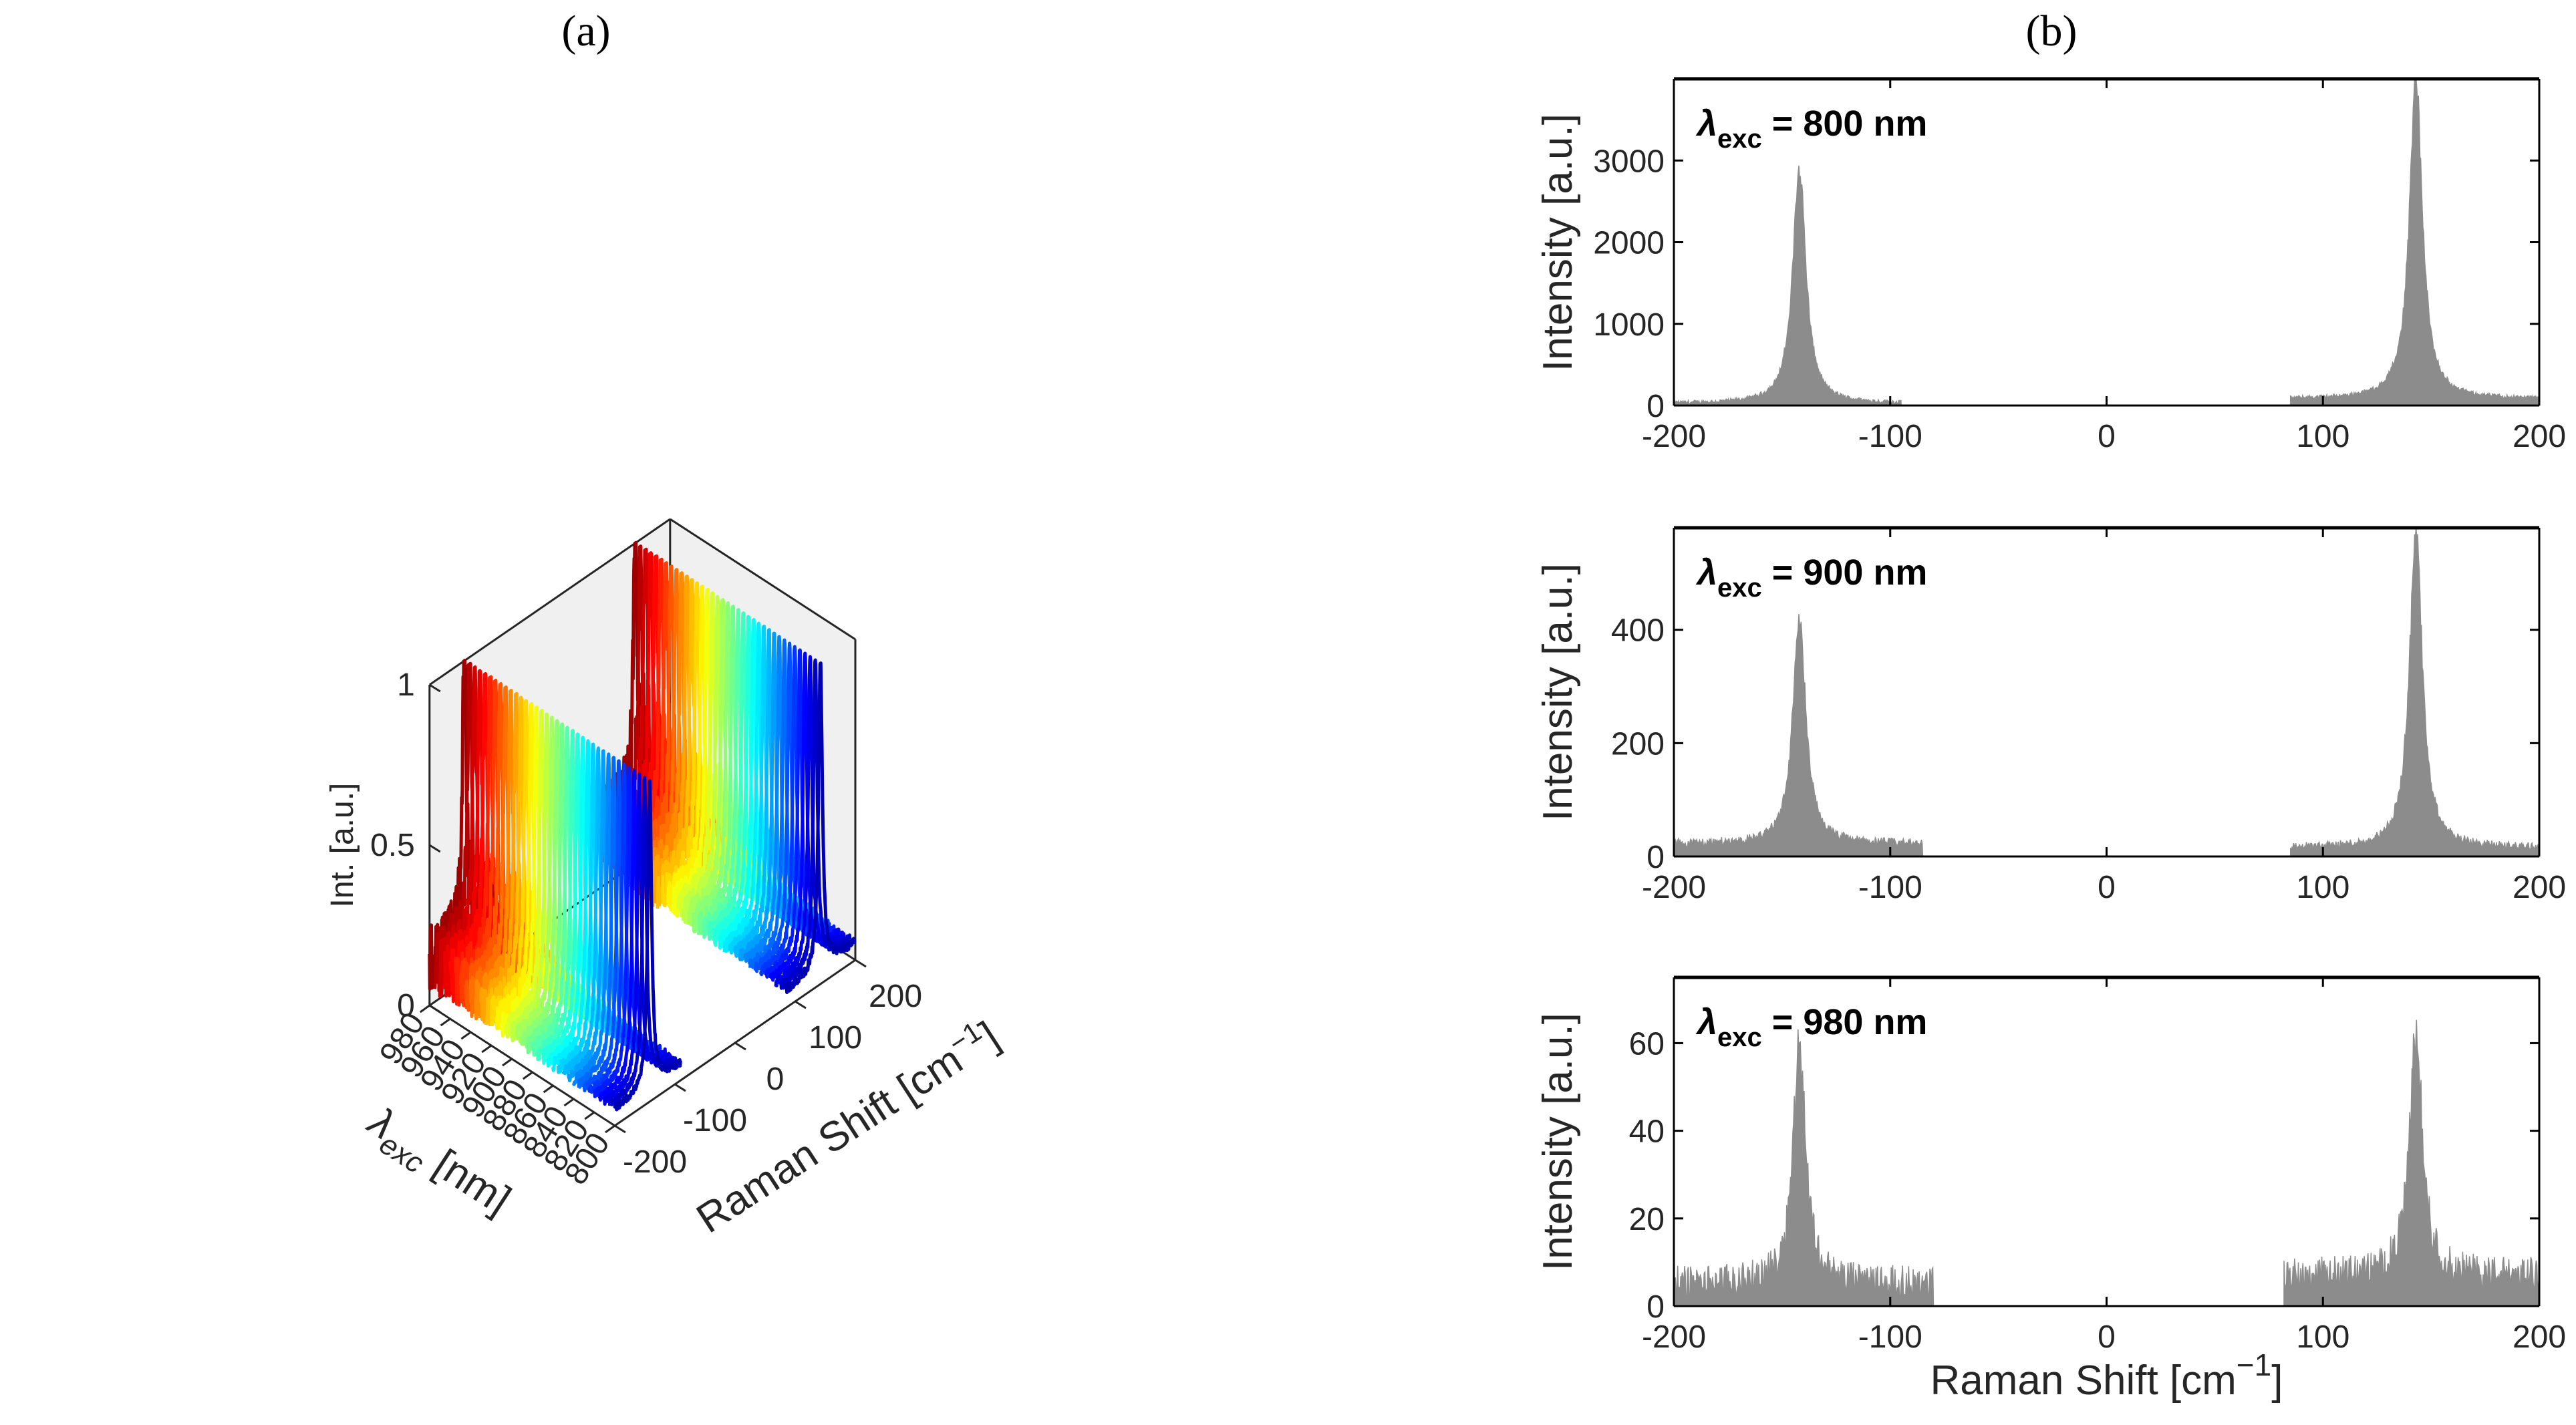 This screenshot has height=1425, width=2576. What do you see at coordinates (1638, 744) in the screenshot?
I see `y-tick-label: 200` at bounding box center [1638, 744].